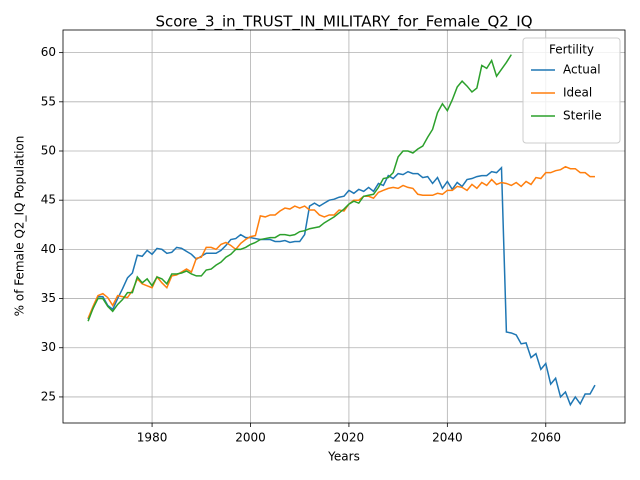 Image resolution: width=640 pixels, height=480 pixels. Describe the element at coordinates (20, 226) in the screenshot. I see `y-axis-label: % of Female Q2_IQ Population` at that location.